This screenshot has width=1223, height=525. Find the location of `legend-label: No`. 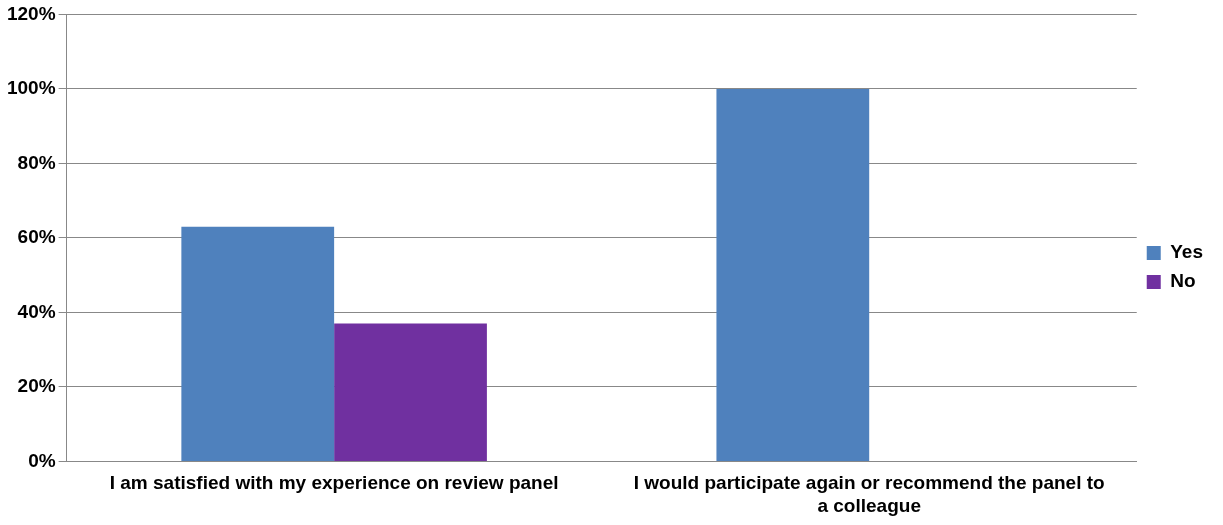

legend-label: No is located at coordinates (1183, 281).